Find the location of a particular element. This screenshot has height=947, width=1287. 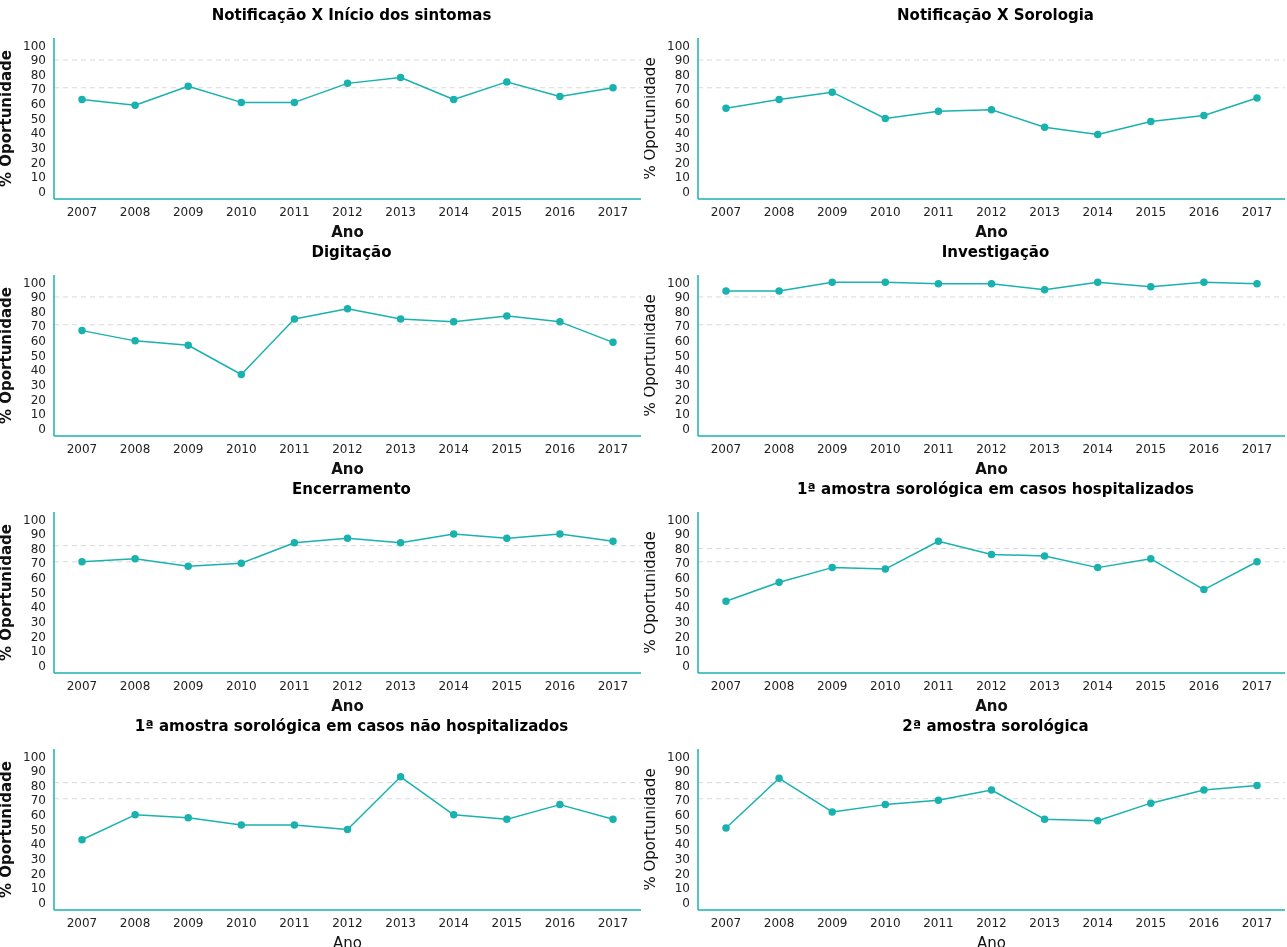

chart-title: Investigação is located at coordinates (995, 252).